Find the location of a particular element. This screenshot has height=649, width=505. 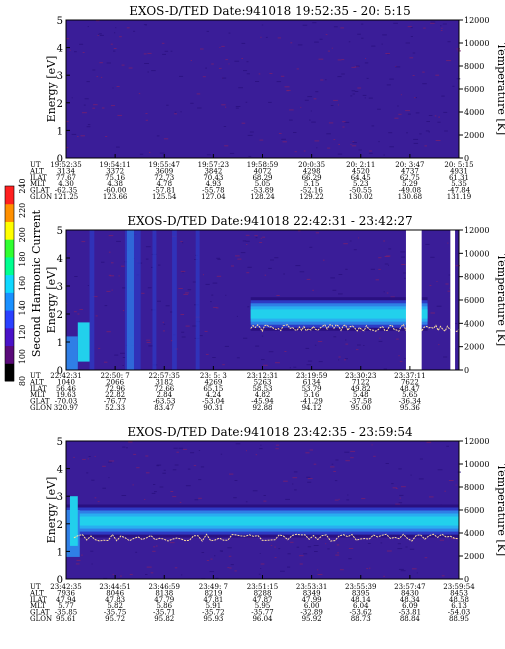

orbit-value: 22:57:35 is located at coordinates (164, 376).